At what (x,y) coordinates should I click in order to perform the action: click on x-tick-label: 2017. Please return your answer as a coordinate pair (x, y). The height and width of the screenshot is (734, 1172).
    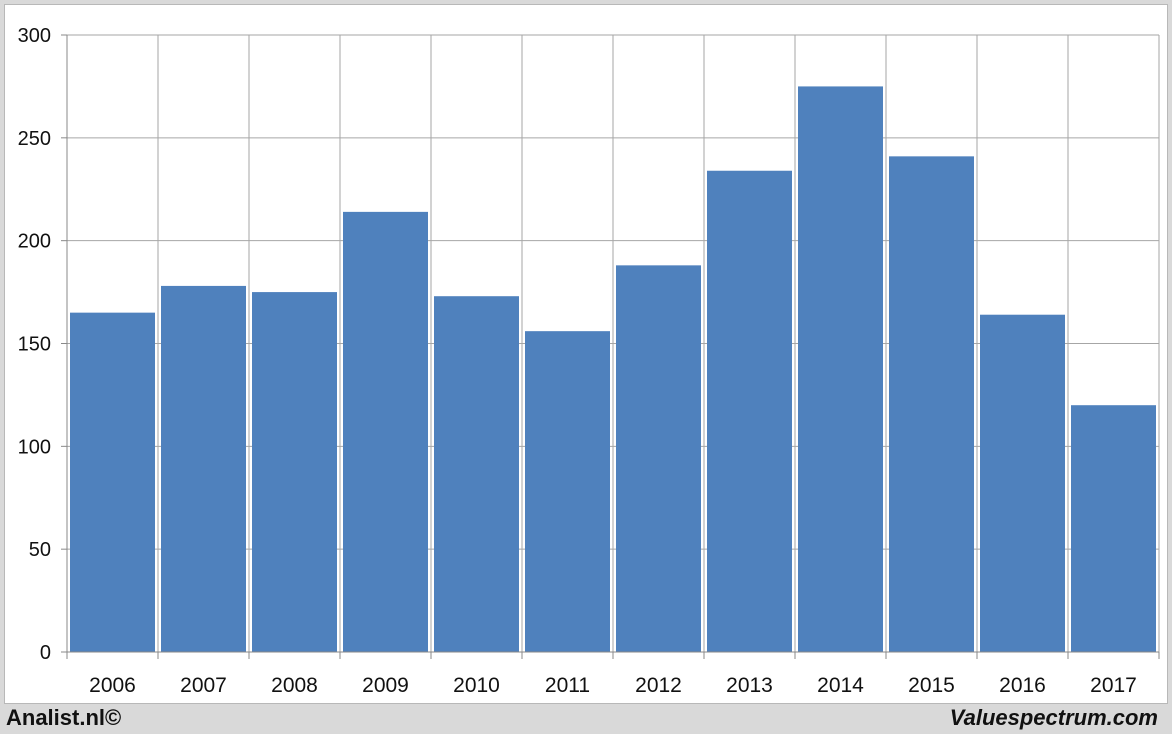
    Looking at the image, I should click on (1113, 685).